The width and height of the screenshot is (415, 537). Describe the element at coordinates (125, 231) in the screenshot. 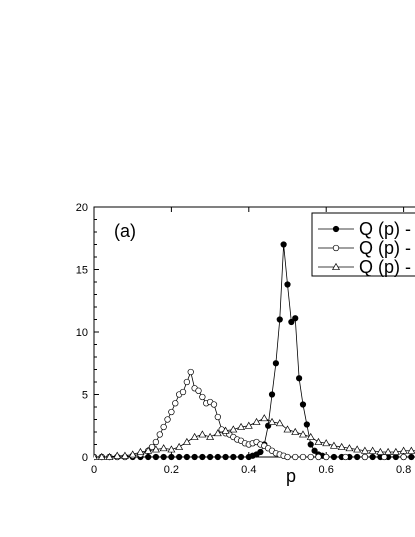

I see `panel-label: (a)` at that location.